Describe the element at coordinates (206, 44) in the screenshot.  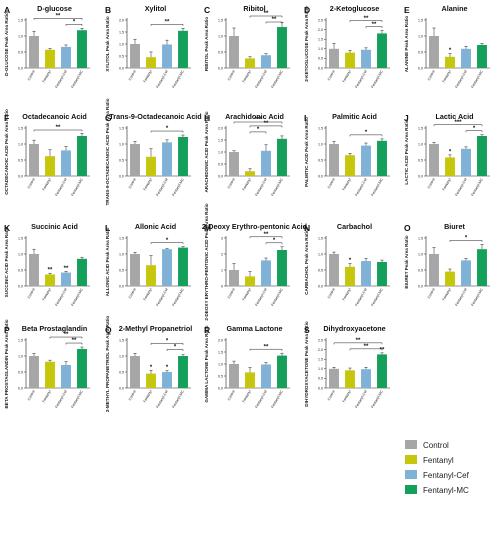
I see `y-axis-label: RIBITOL Peak Area Ratio` at that location.